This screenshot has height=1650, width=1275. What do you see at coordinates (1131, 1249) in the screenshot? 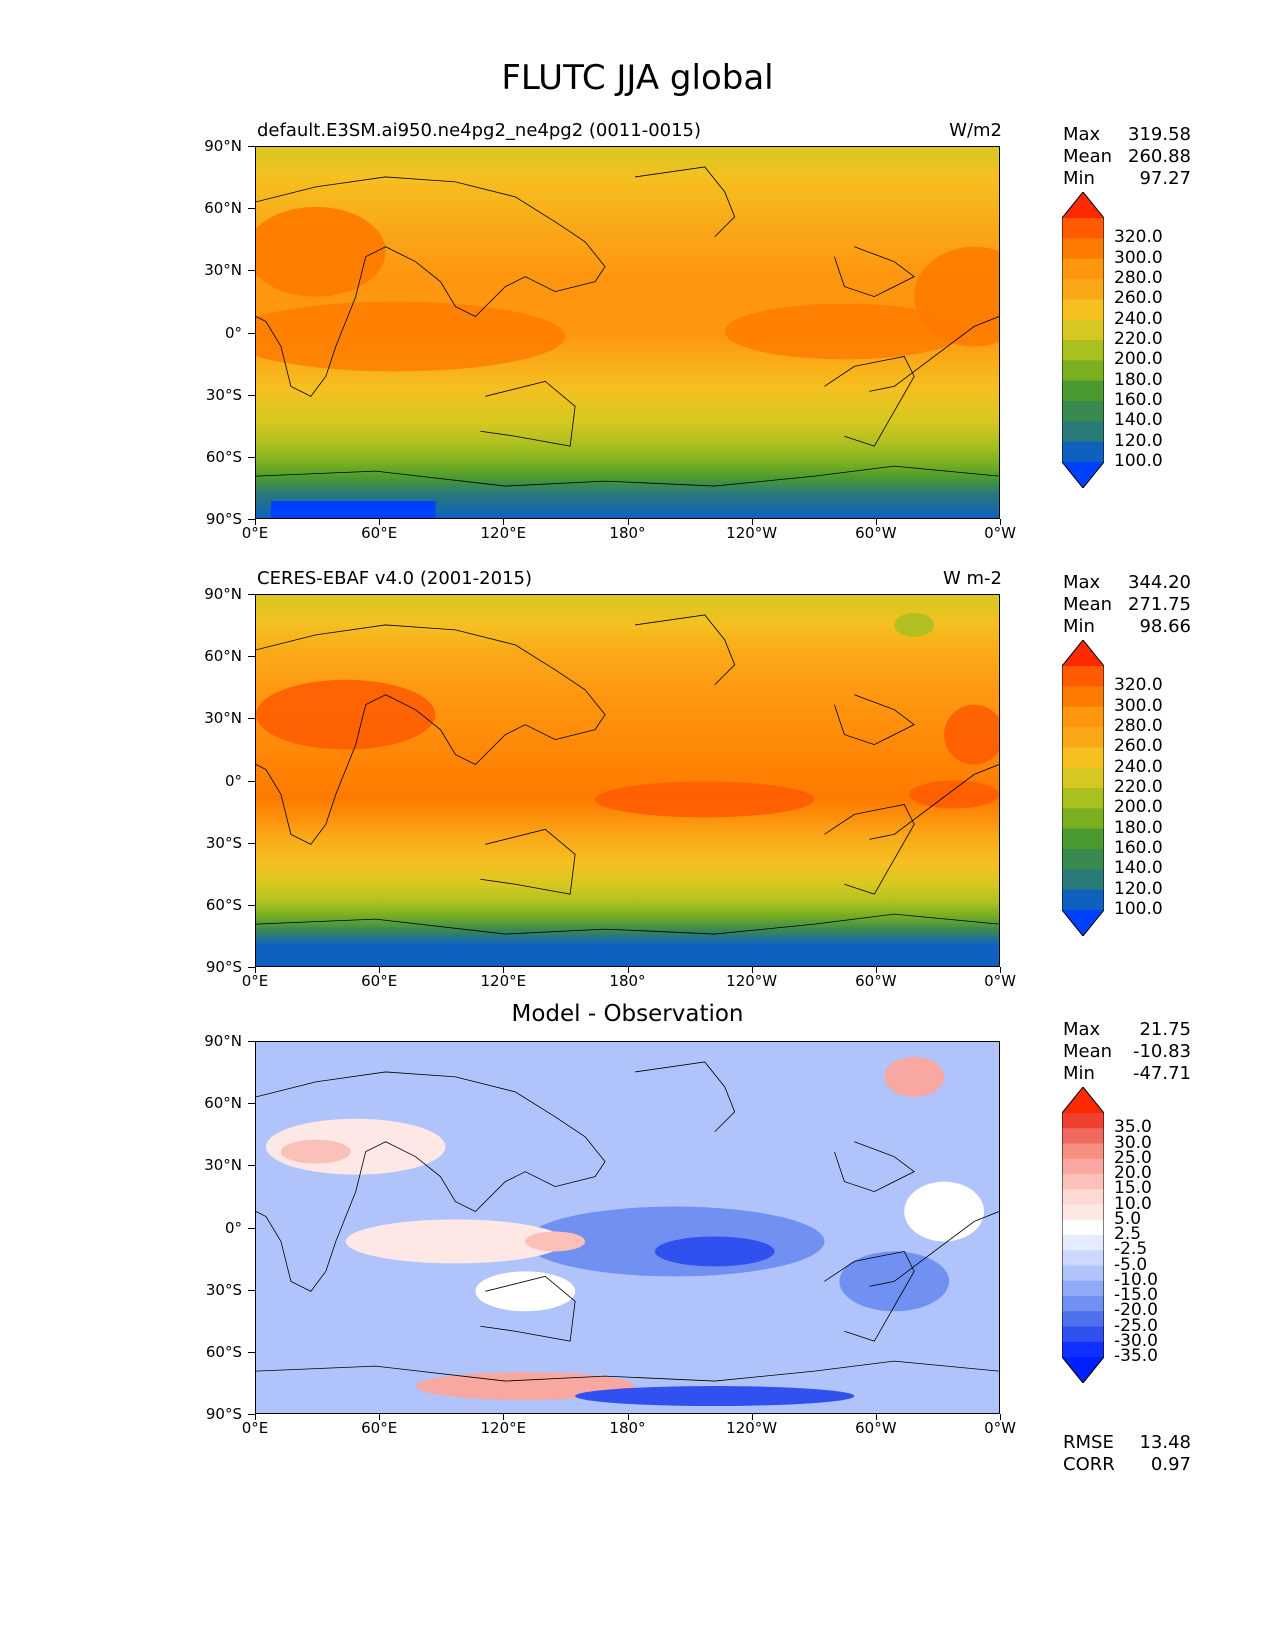
I see `colorbar-tick-label: -2.5` at bounding box center [1131, 1249].